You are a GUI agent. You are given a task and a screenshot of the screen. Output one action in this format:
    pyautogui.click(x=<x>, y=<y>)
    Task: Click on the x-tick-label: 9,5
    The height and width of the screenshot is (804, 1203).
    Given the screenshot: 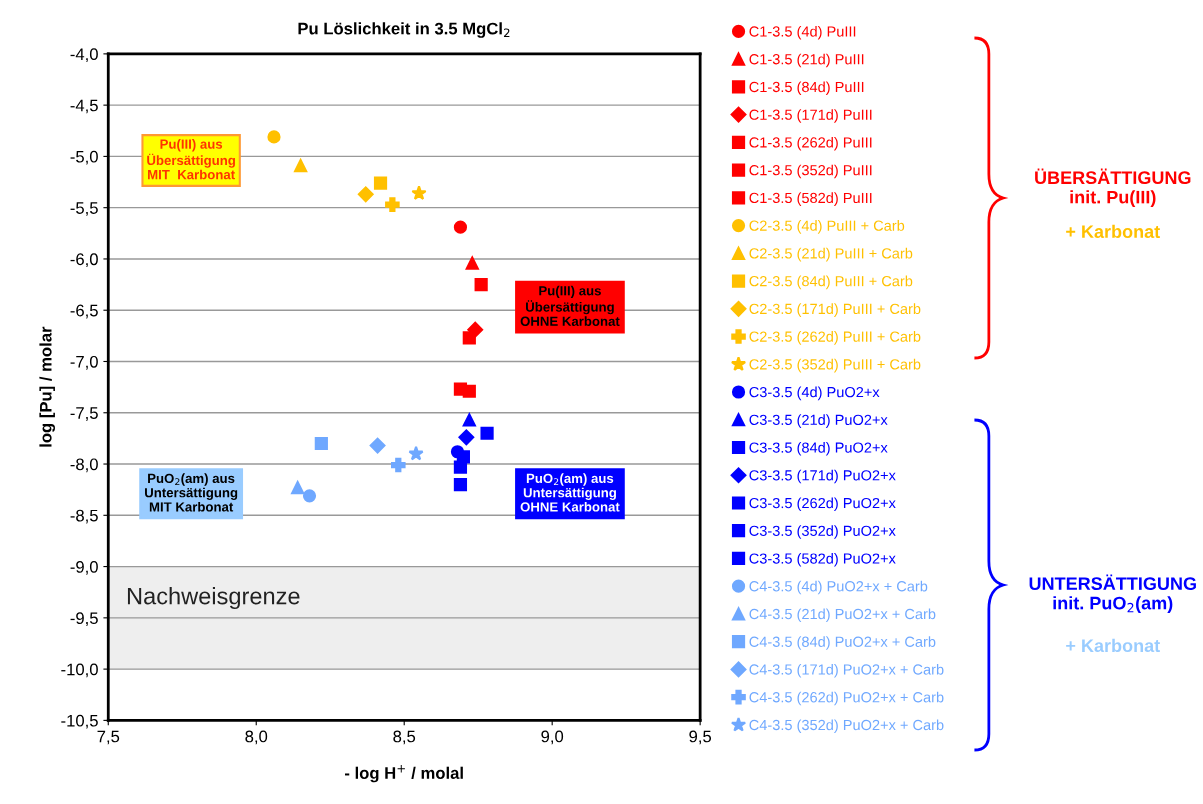 What is the action you would take?
    pyautogui.click(x=700, y=737)
    